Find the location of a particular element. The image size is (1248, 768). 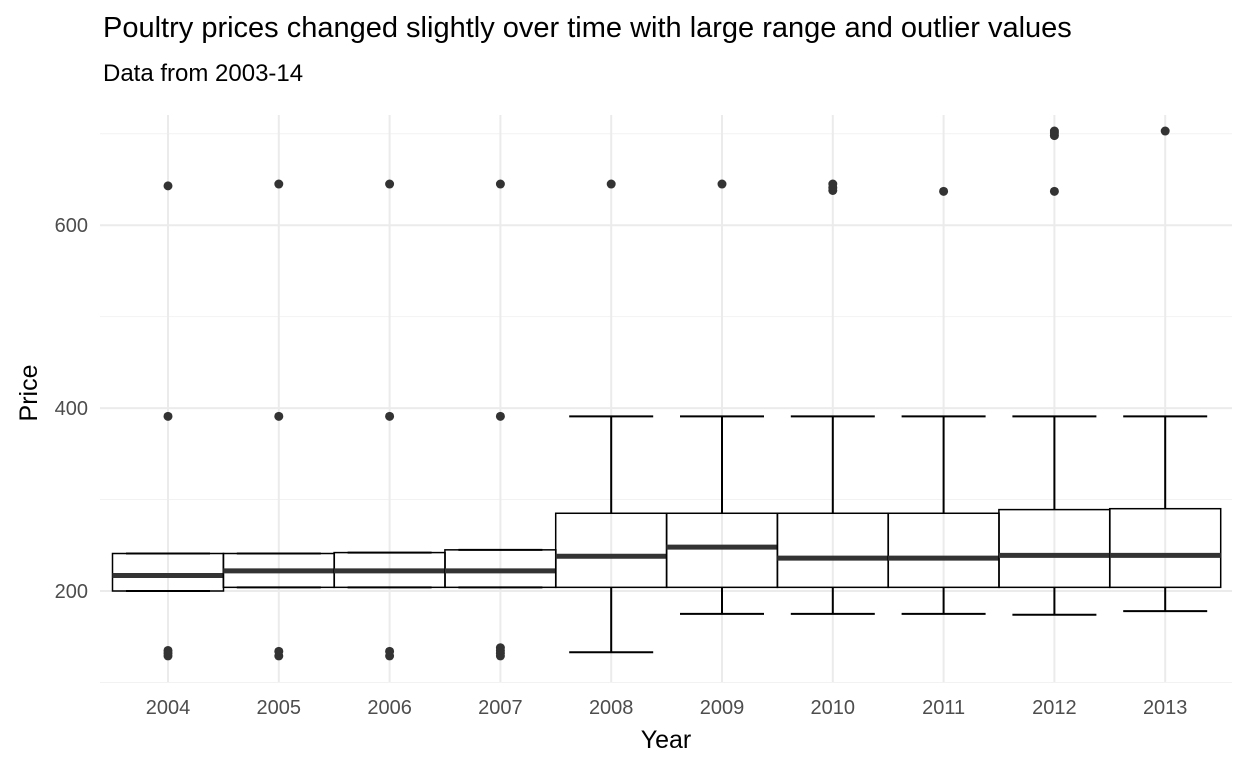

x-tick-label: 2007 is located at coordinates (500, 708).